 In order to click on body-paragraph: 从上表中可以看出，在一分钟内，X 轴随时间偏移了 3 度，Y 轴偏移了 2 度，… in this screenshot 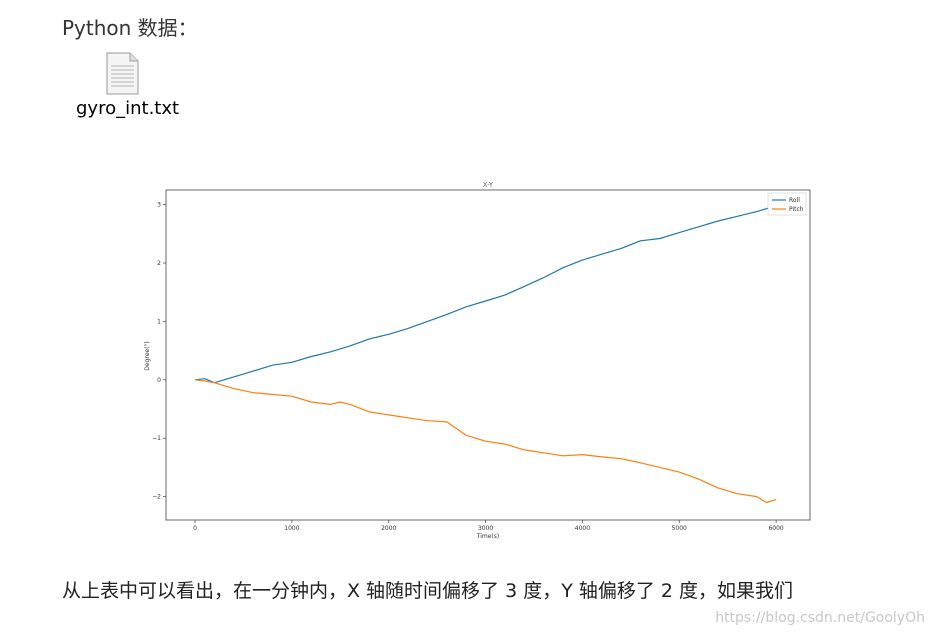, I will do `click(428, 591)`.